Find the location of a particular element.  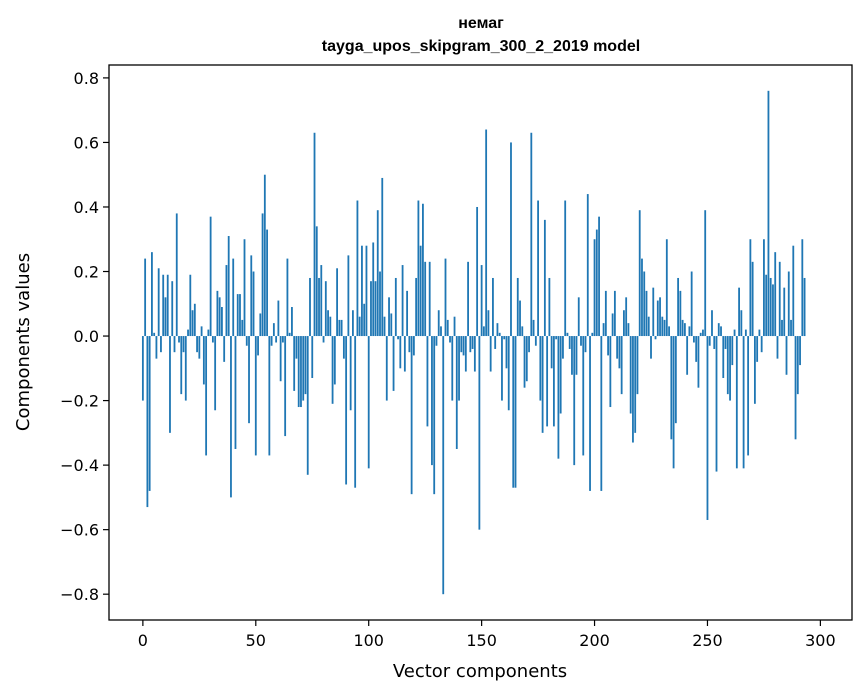

x-tick-label: 150 is located at coordinates (481, 640).